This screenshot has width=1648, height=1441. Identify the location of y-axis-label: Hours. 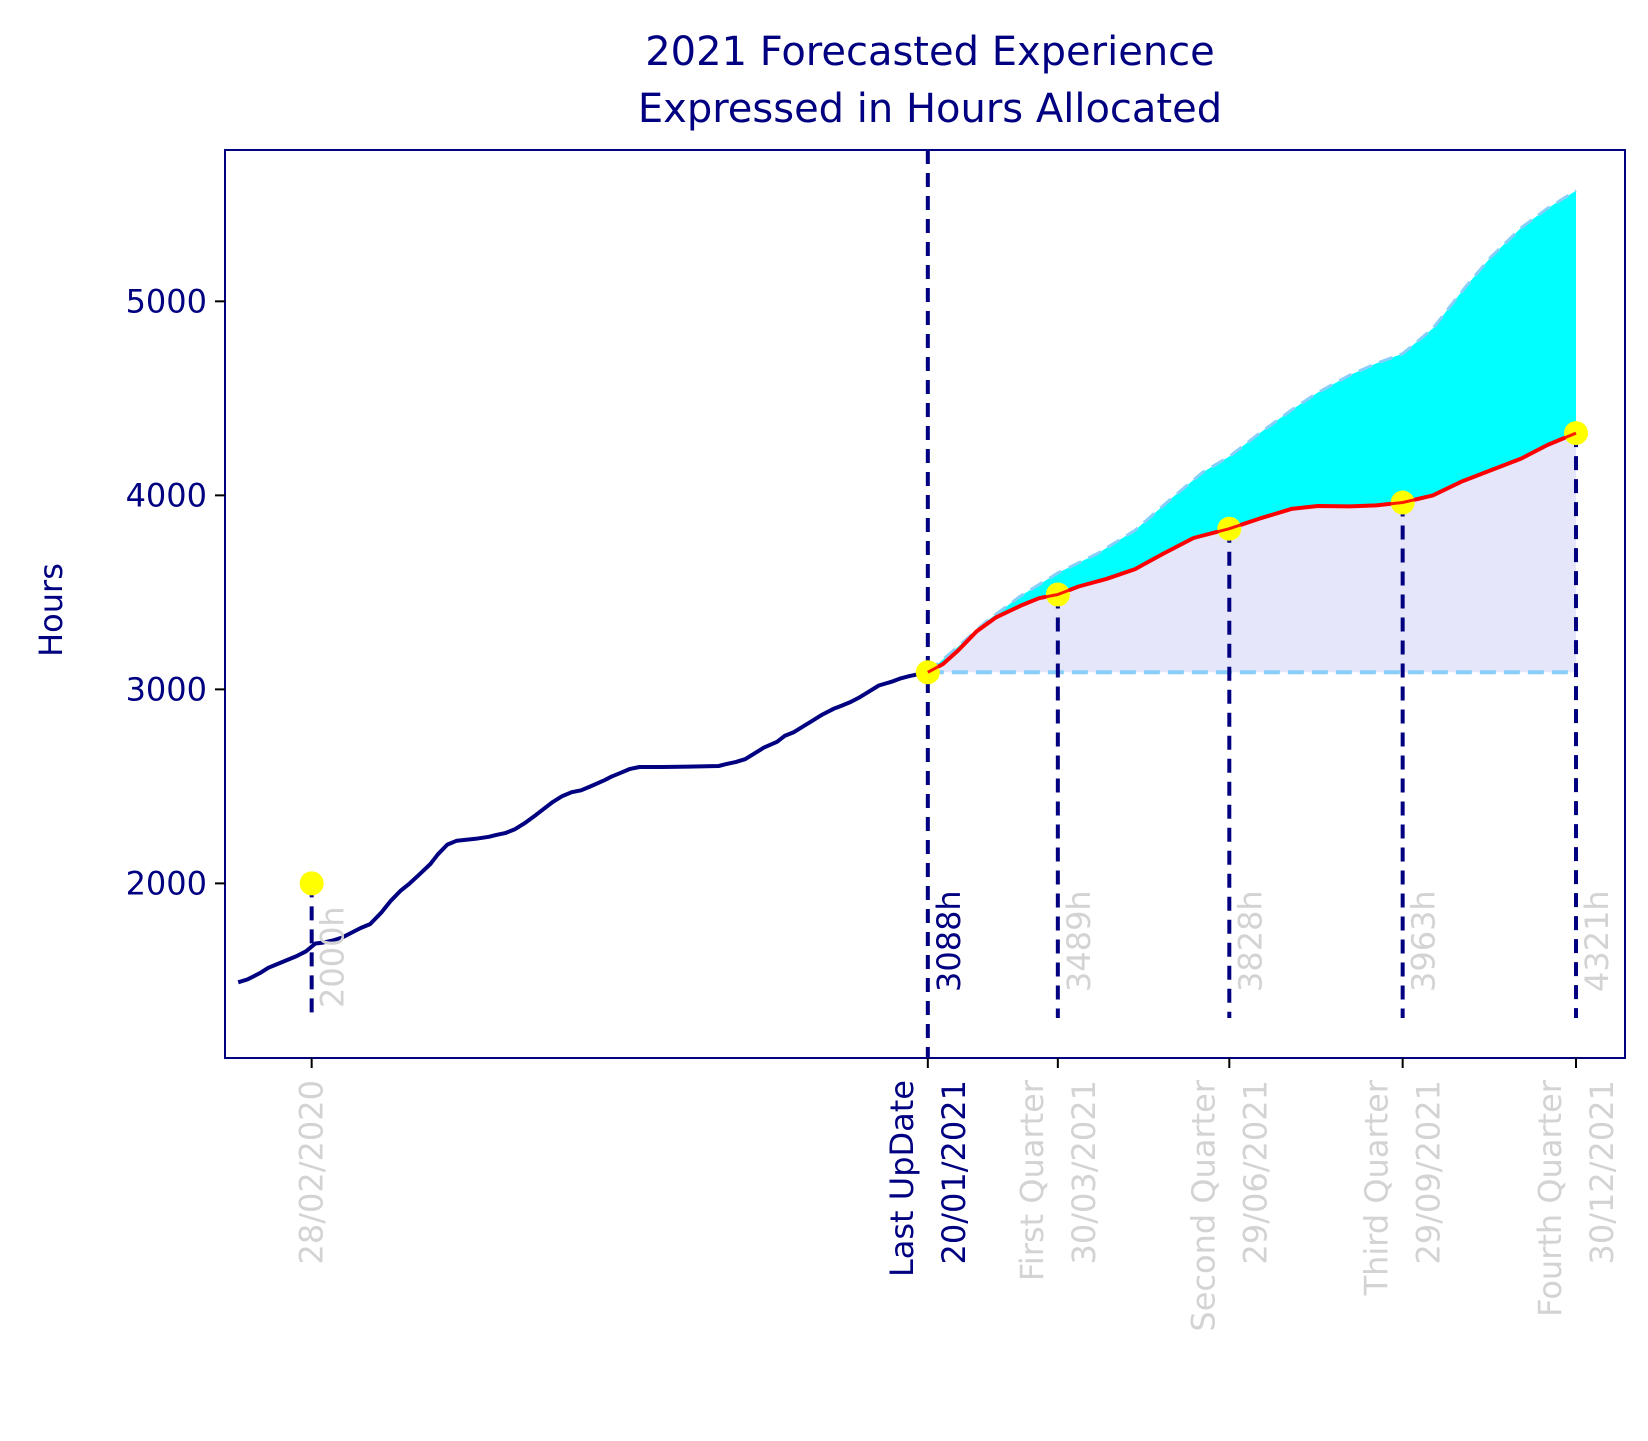
(51, 610).